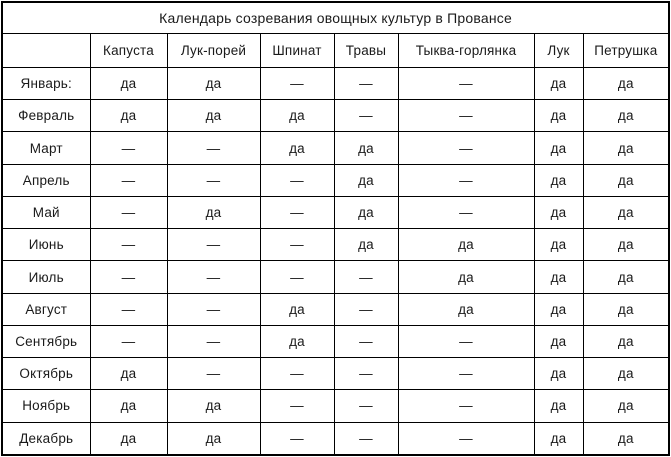 Image resolution: width=671 pixels, height=457 pixels. What do you see at coordinates (46, 50) in the screenshot?
I see `column-header-empty` at bounding box center [46, 50].